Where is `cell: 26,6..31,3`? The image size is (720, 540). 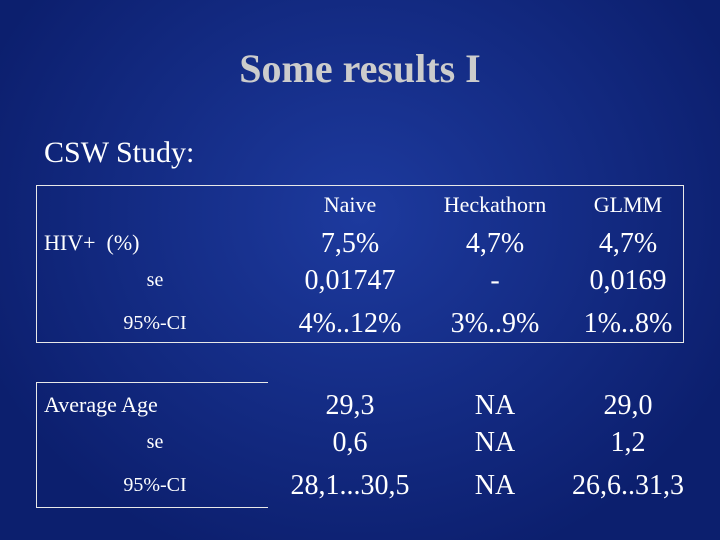 cell: 26,6..31,3 is located at coordinates (628, 485).